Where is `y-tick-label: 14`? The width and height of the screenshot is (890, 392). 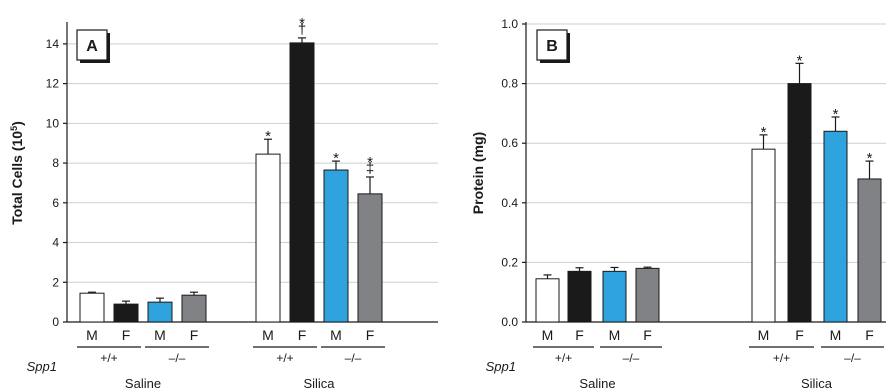 y-tick-label: 14 is located at coordinates (53, 44).